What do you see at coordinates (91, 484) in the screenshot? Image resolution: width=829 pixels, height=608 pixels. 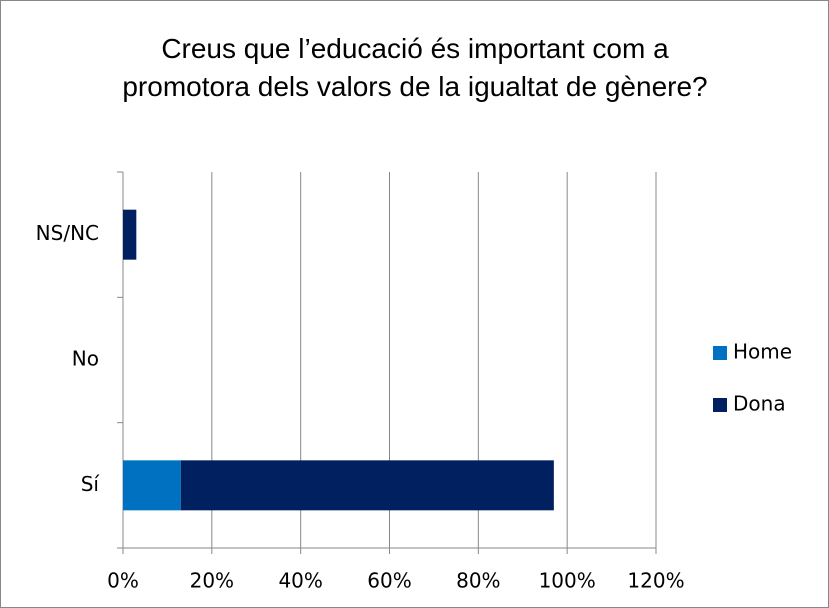 I see `y-tick-label: Sí` at bounding box center [91, 484].